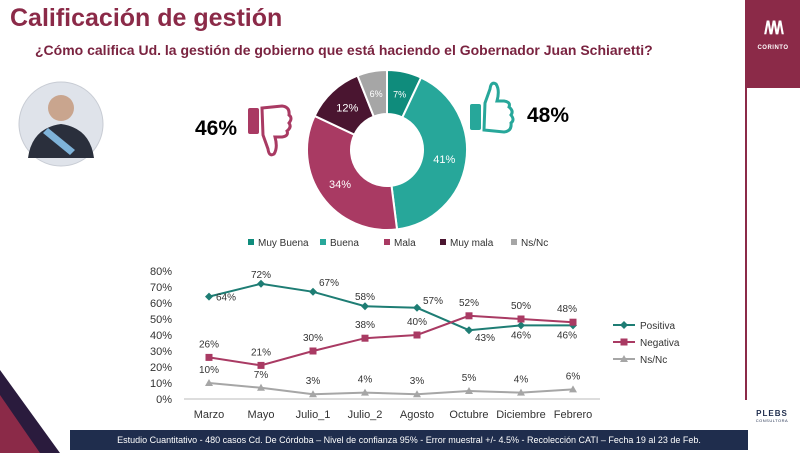 Image resolution: width=800 pixels, height=453 pixels. Describe the element at coordinates (164, 400) in the screenshot. I see `y-tick-label: 0%` at that location.